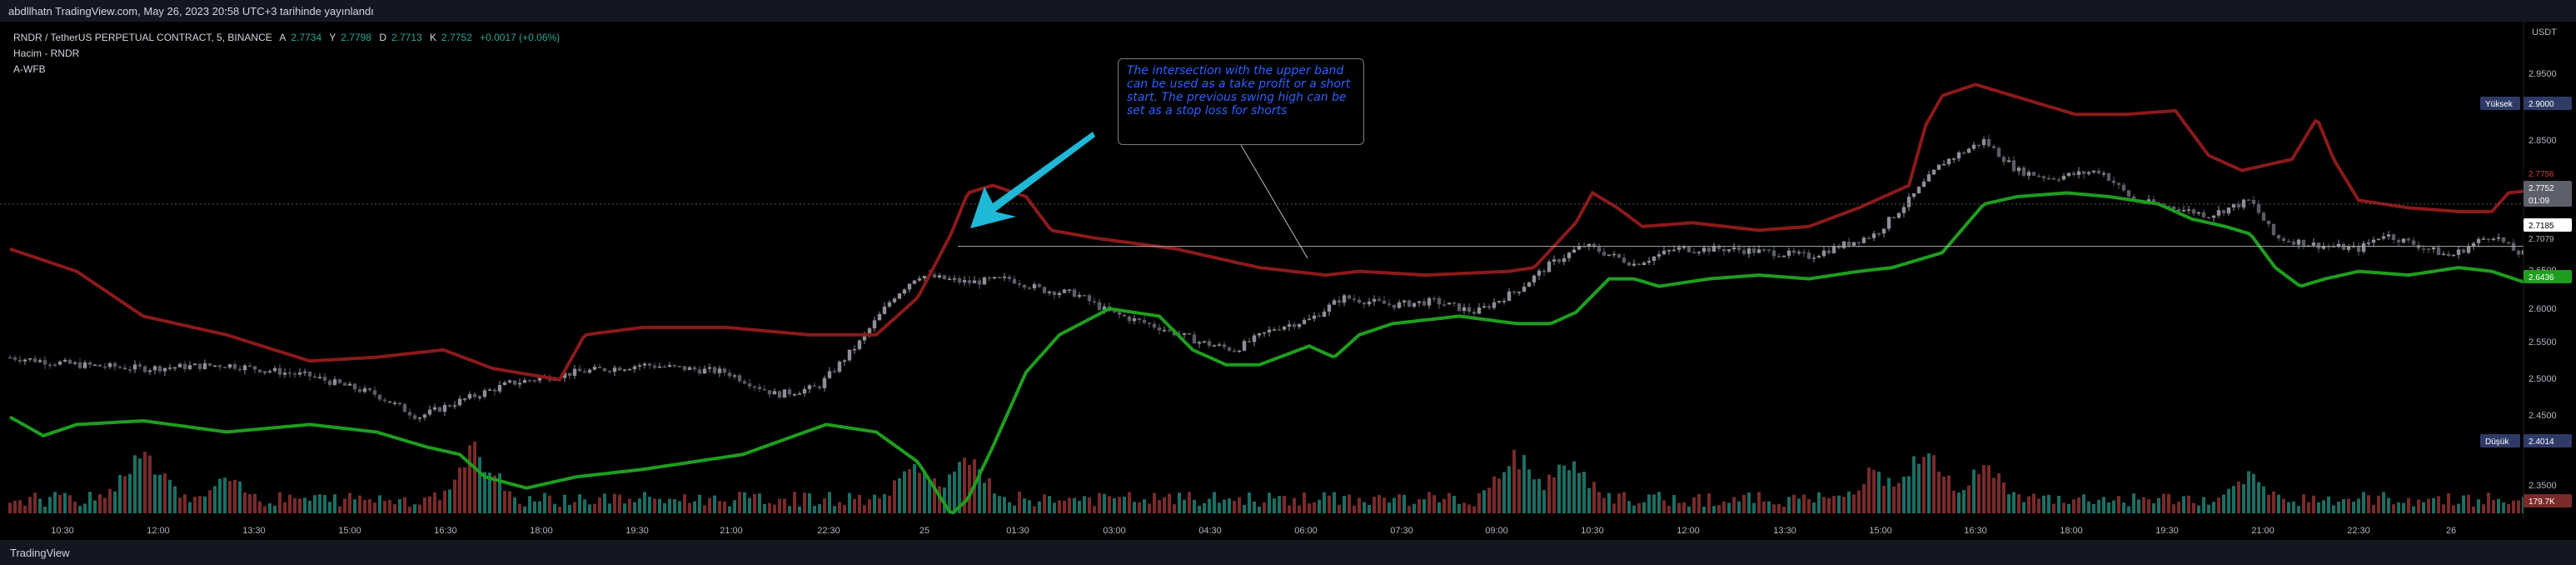  Describe the element at coordinates (40, 553) in the screenshot. I see `tradingview-logo: TradingView` at that location.